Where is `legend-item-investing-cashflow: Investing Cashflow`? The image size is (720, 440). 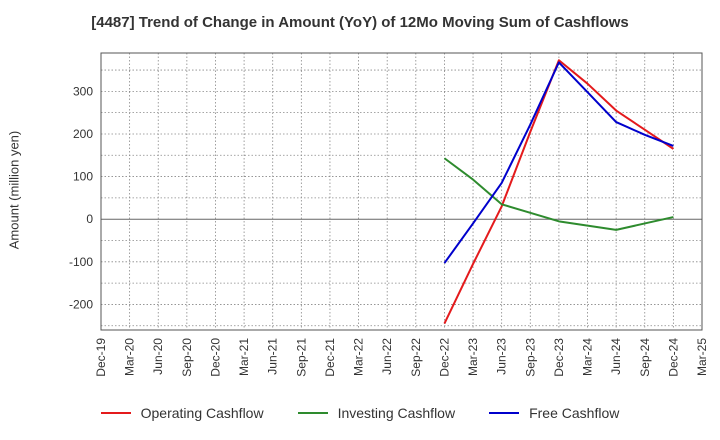 legend-item-investing-cashflow: Investing Cashflow is located at coordinates (376, 413).